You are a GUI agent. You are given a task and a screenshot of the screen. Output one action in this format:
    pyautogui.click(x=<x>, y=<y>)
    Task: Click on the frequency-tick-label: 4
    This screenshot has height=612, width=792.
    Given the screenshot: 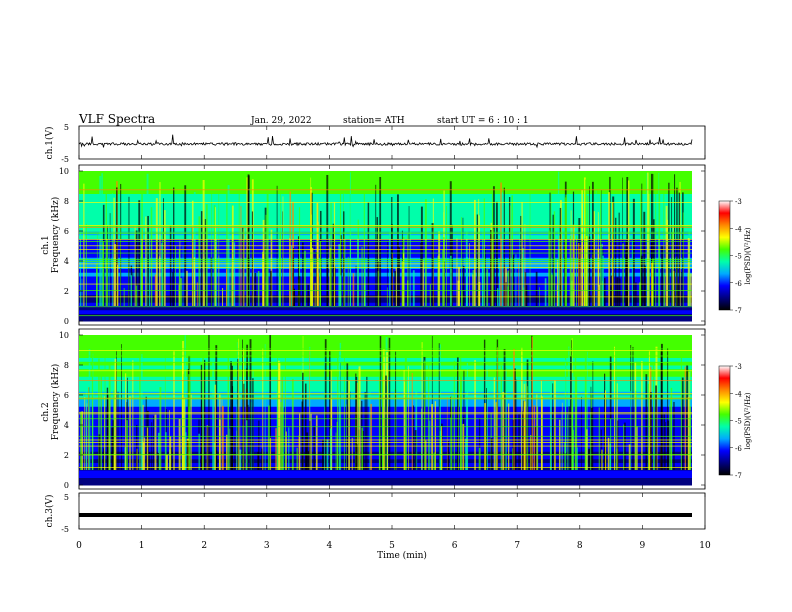 What is the action you would take?
    pyautogui.click(x=66, y=261)
    